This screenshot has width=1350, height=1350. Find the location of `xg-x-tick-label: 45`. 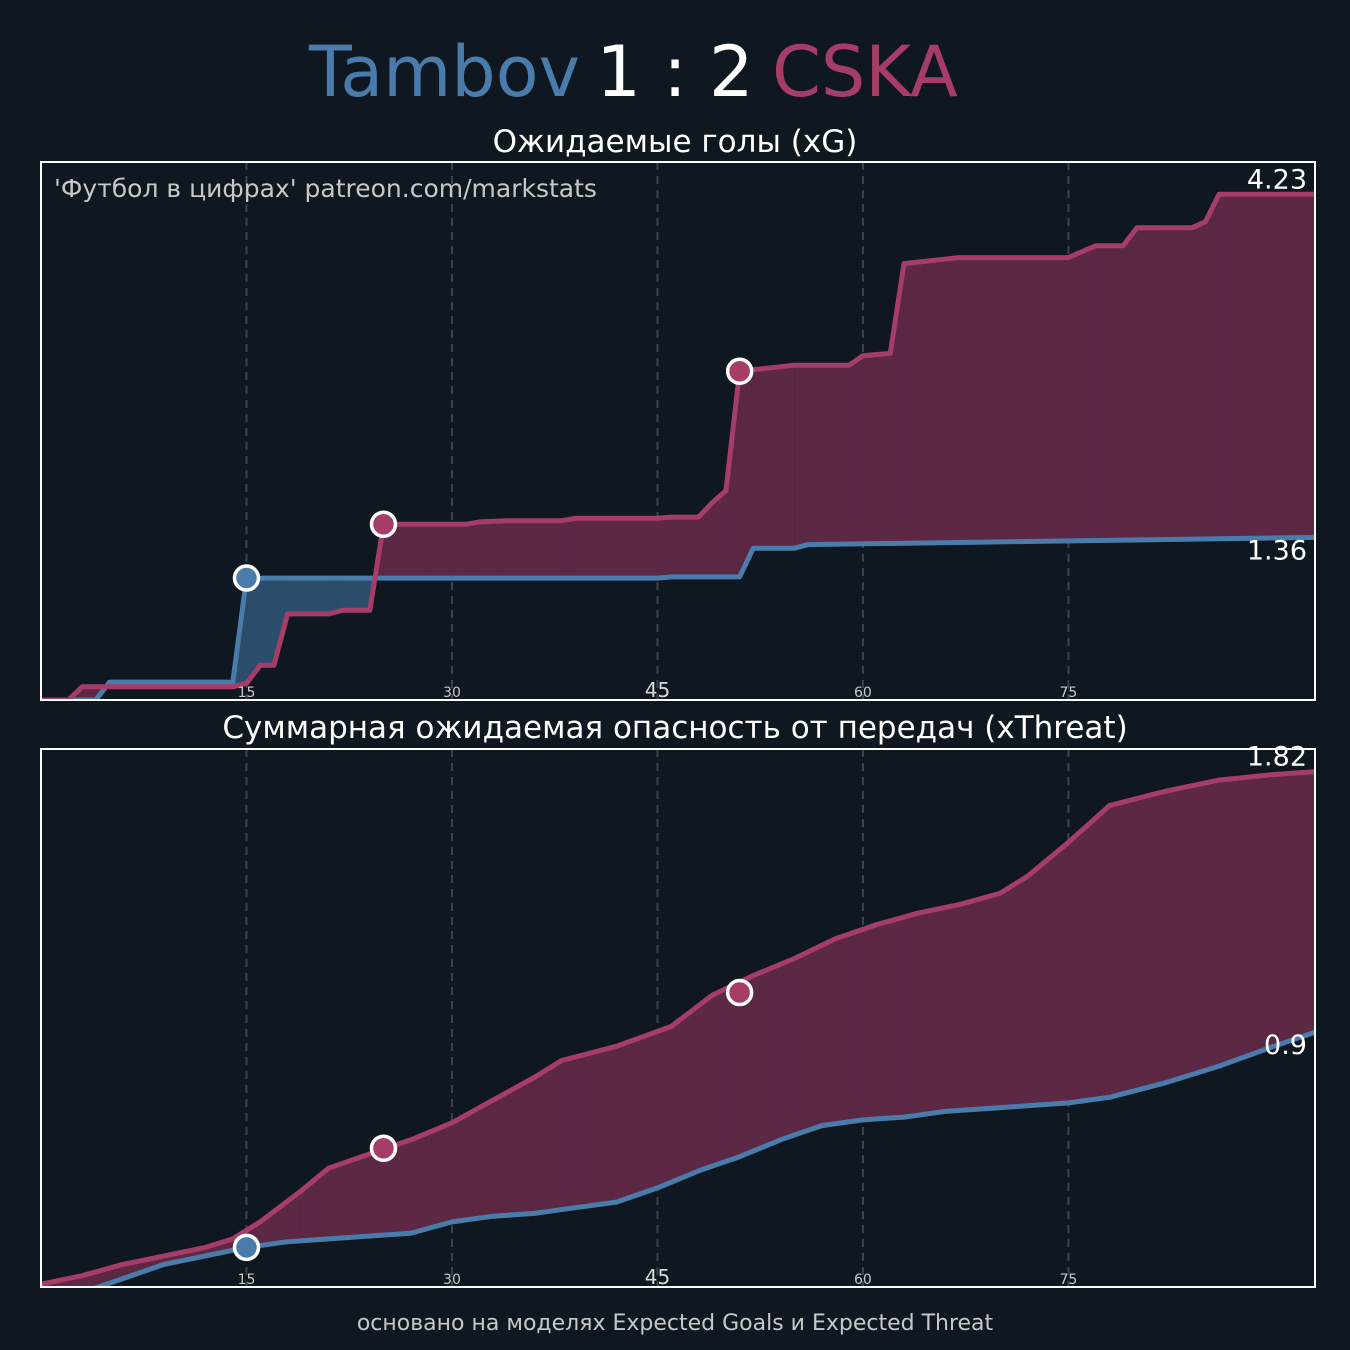

xg-x-tick-label: 45 is located at coordinates (657, 690).